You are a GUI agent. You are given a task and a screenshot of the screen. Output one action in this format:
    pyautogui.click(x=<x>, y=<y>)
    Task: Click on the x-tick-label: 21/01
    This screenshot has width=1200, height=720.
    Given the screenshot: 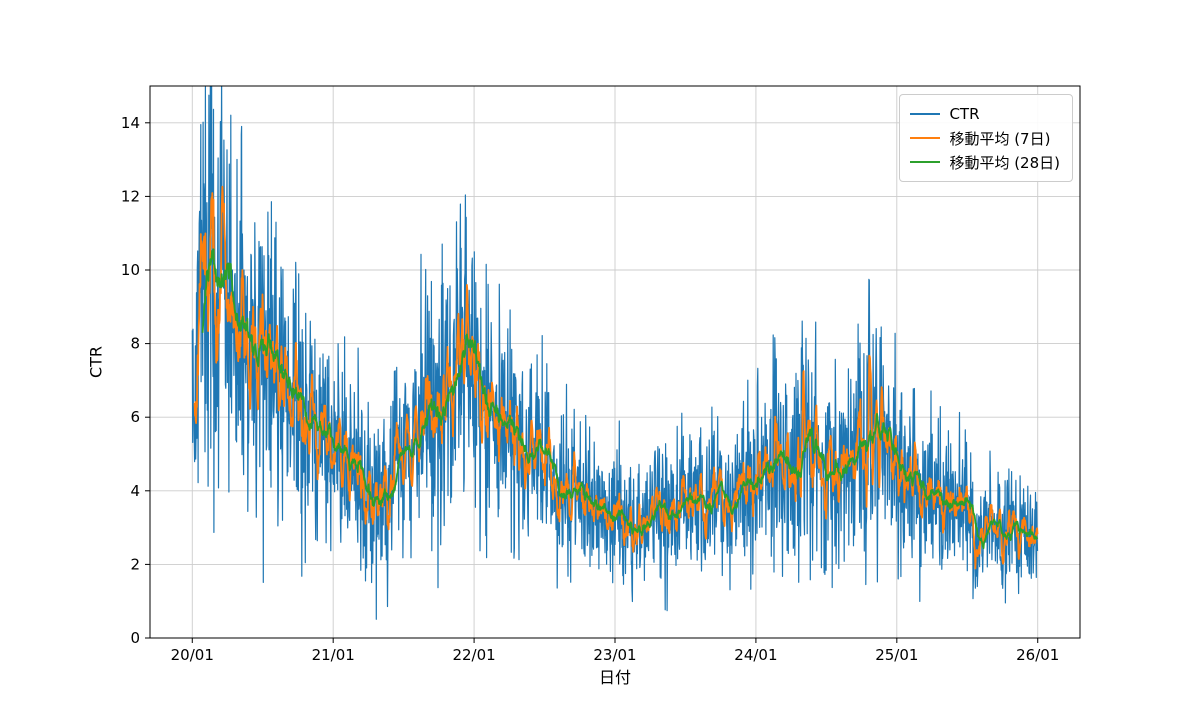 What is the action you would take?
    pyautogui.click(x=333, y=655)
    